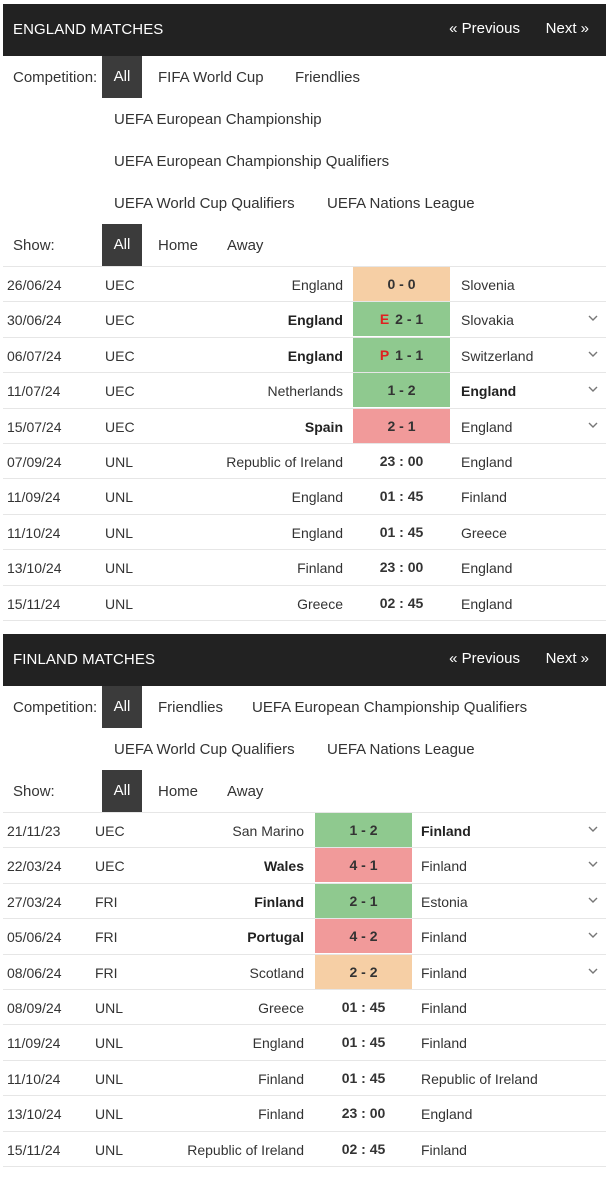 This screenshot has height=1200, width=606. I want to click on panel-header: FINLAND MATCHES « Previous Next », so click(304, 660).